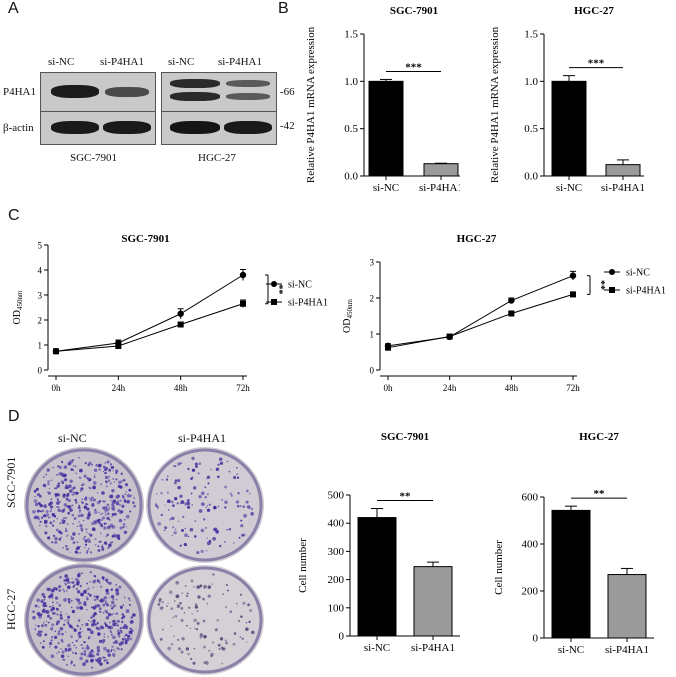 Image resolution: width=676 pixels, height=677 pixels. Describe the element at coordinates (571, 650) in the screenshot. I see `x-tick-label: si-NC` at that location.